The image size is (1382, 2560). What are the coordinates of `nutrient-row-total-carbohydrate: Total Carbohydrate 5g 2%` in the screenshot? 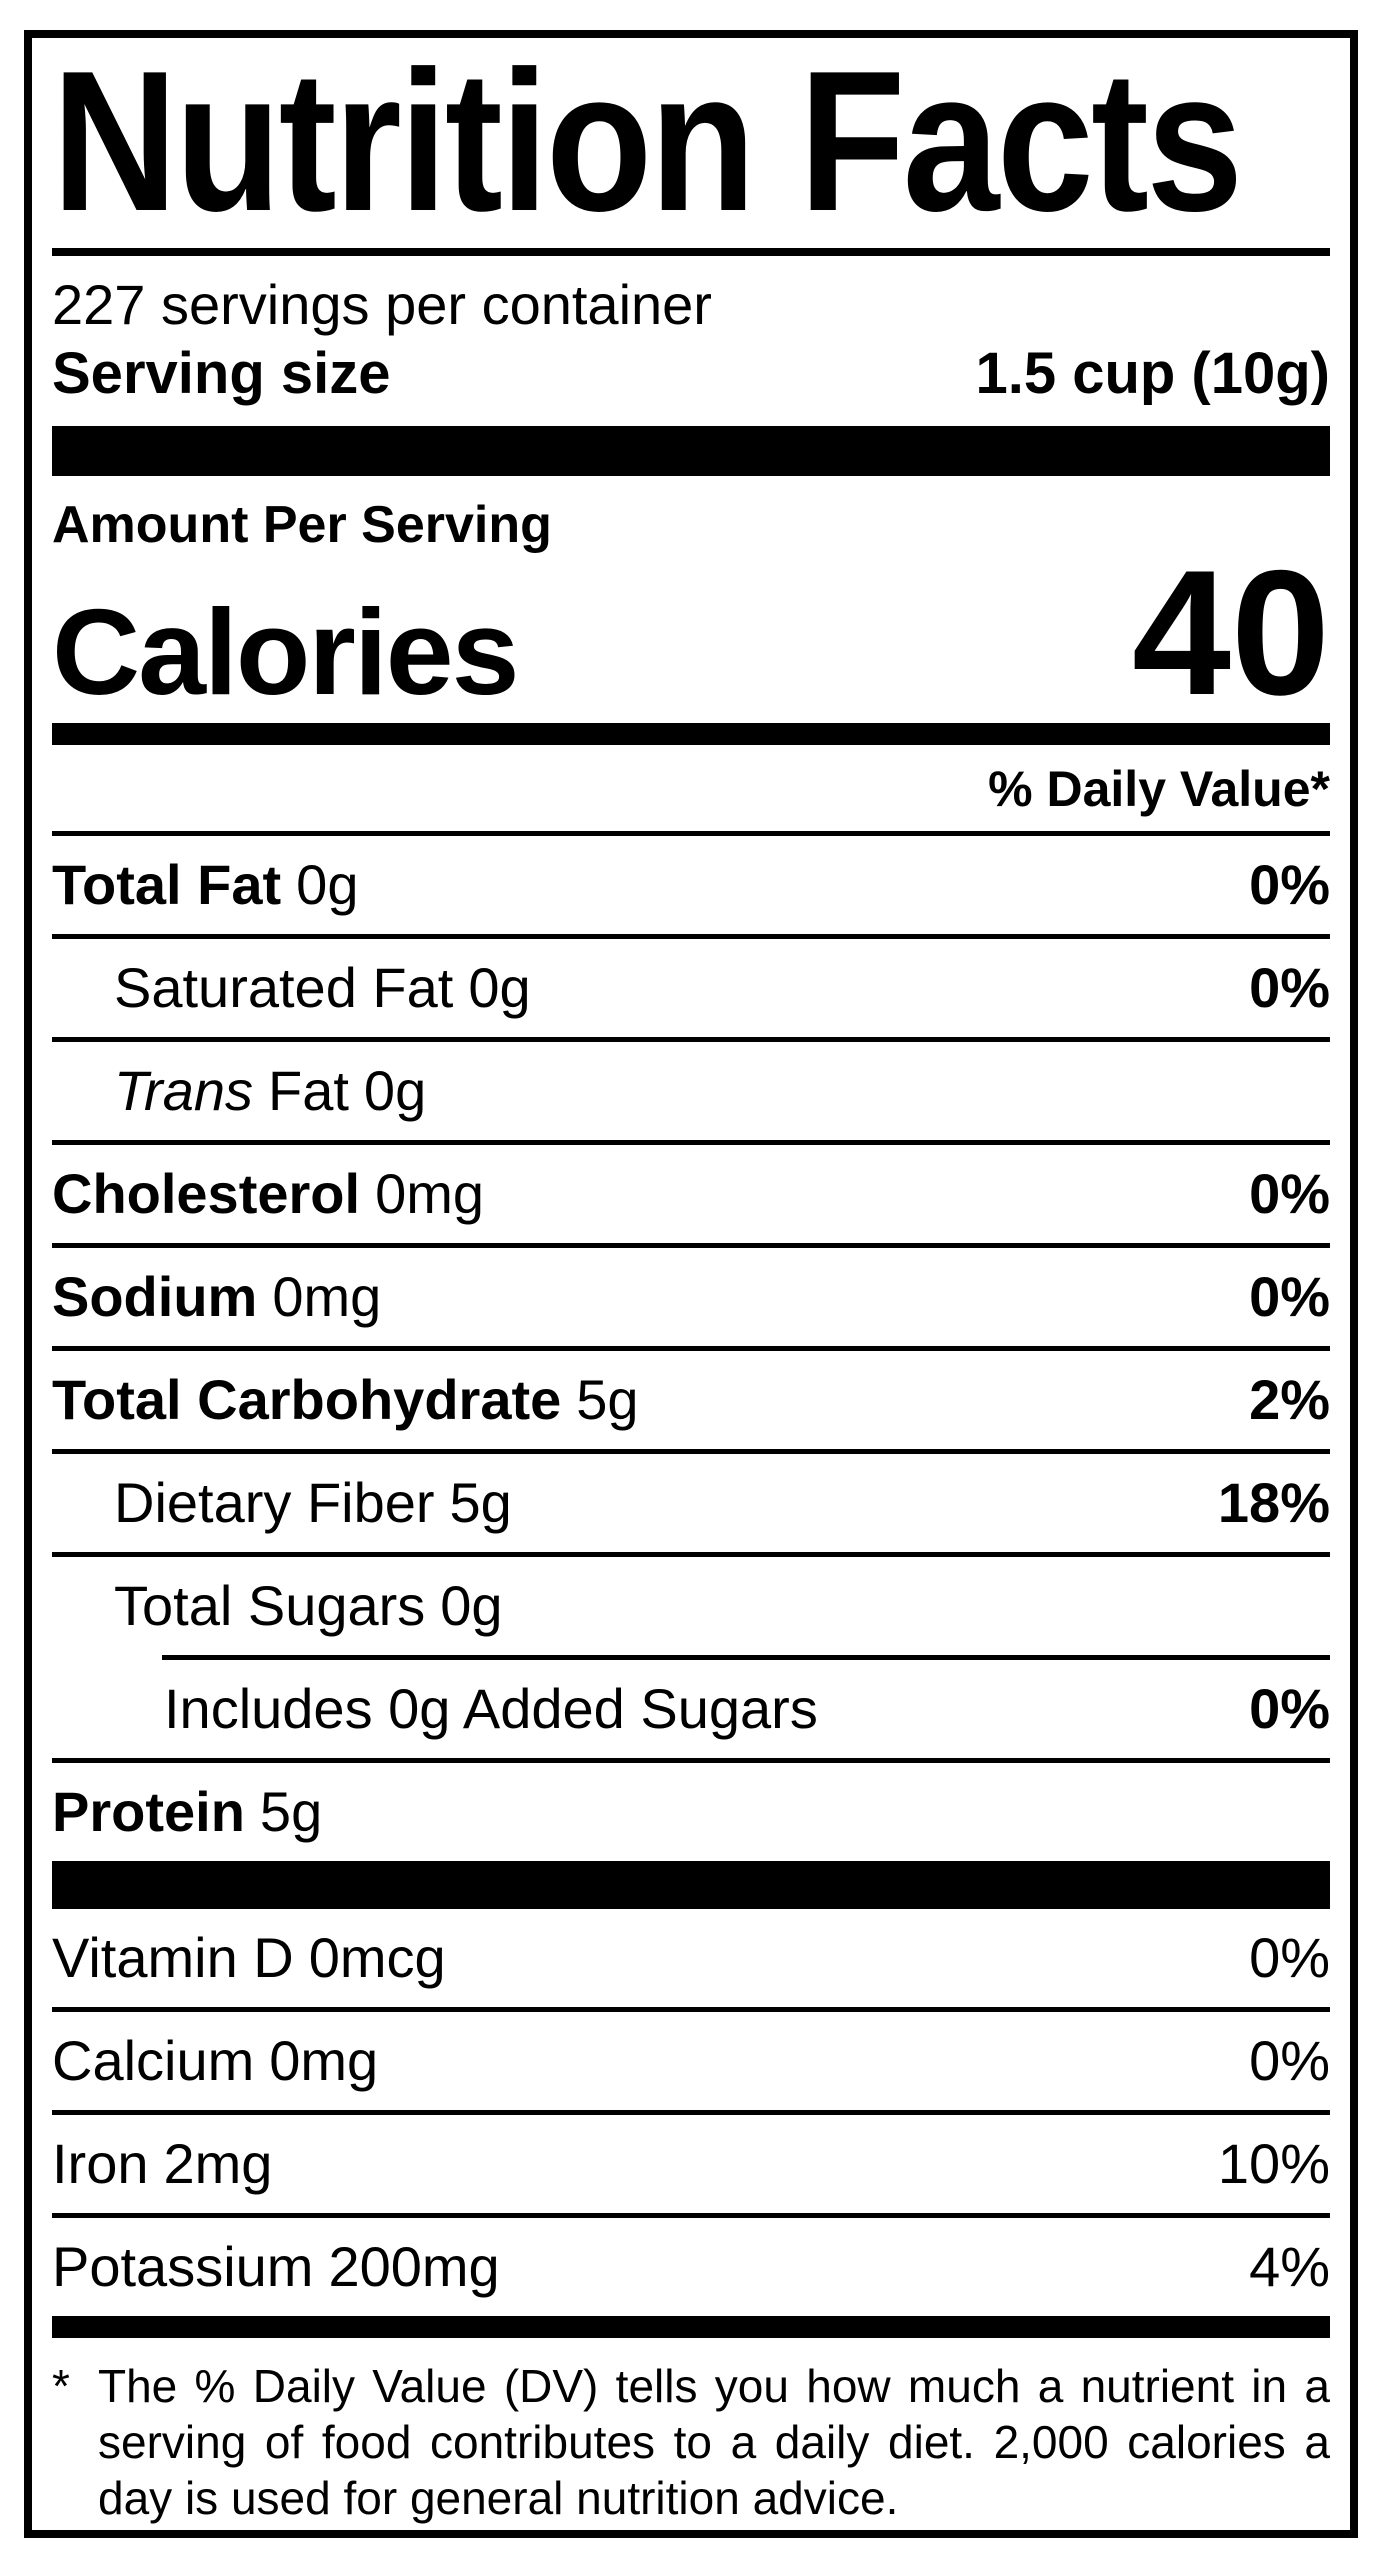 It's located at (691, 1400).